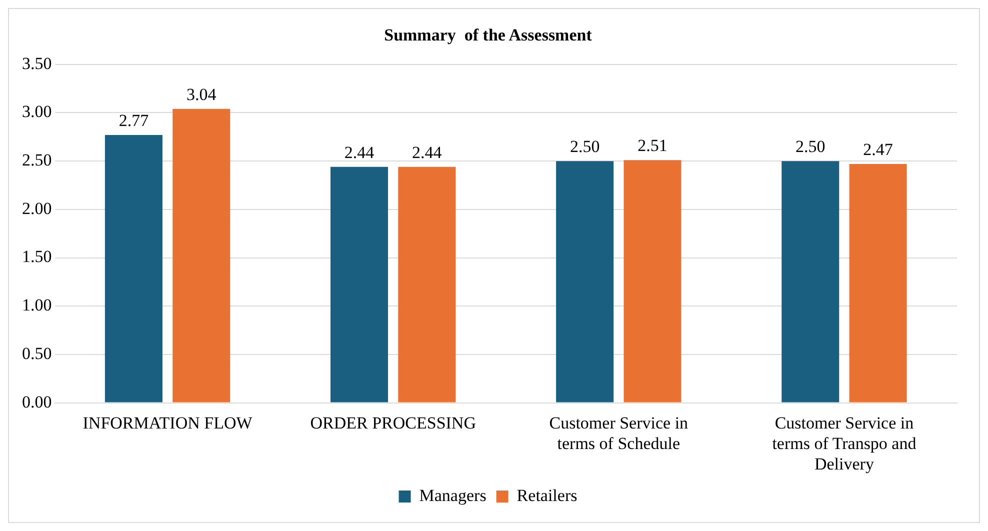 The width and height of the screenshot is (988, 531). Describe the element at coordinates (37, 63) in the screenshot. I see `y-tick-label: 3.50` at that location.